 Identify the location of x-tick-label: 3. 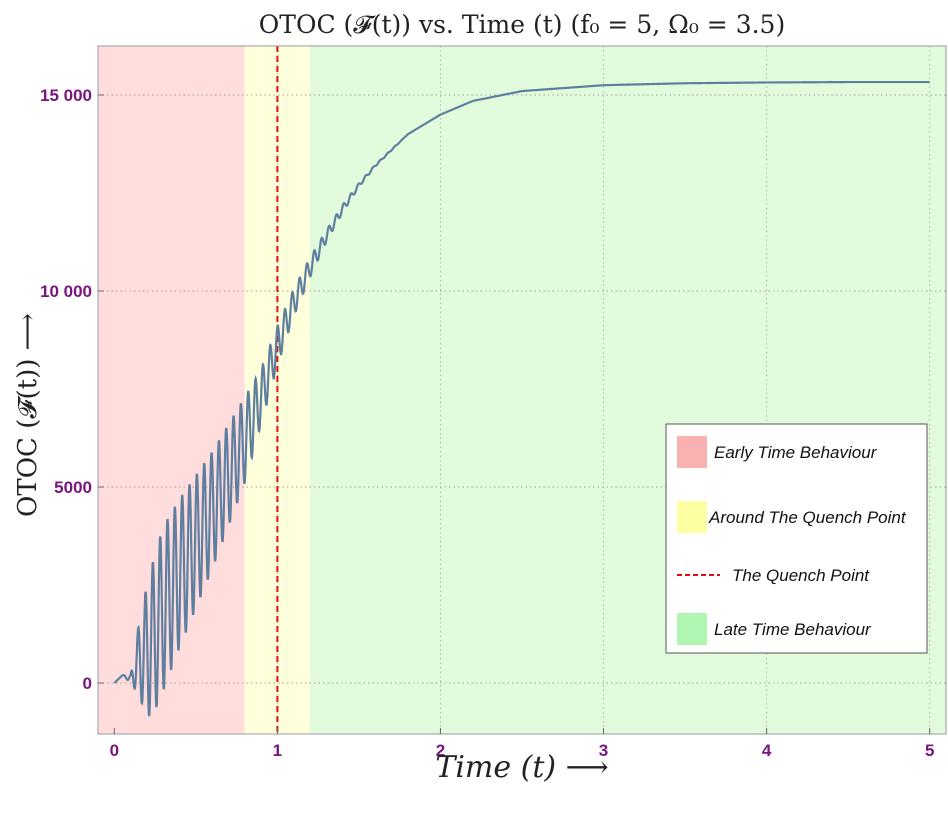
(603, 750).